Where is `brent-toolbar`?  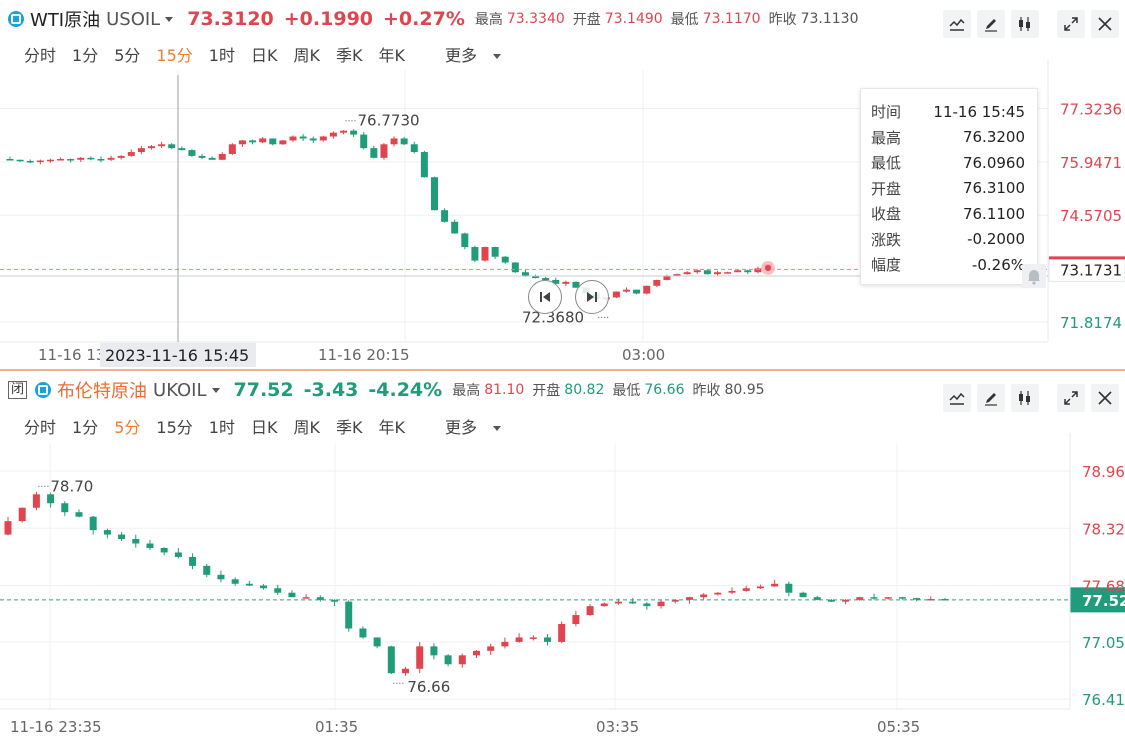 brent-toolbar is located at coordinates (1034, 398).